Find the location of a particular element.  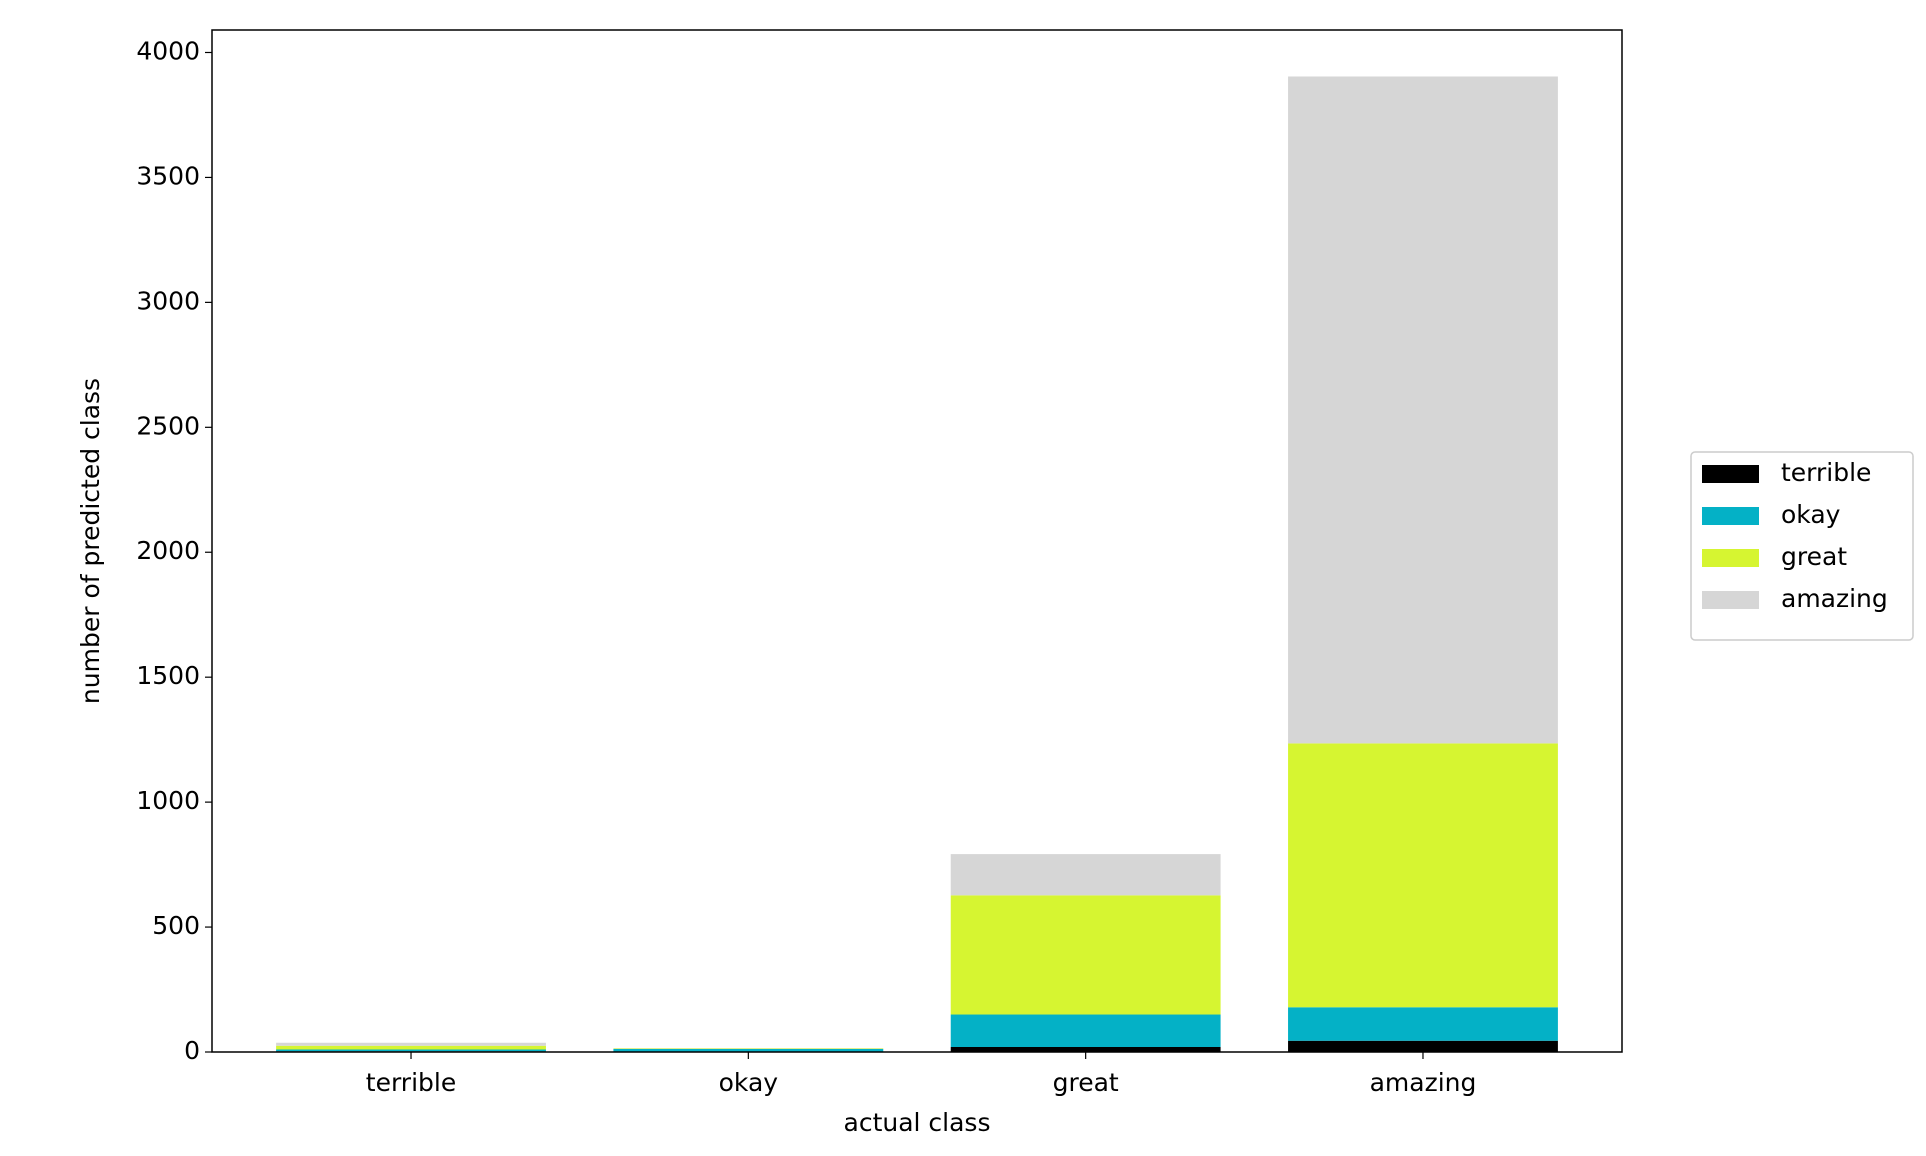

x-axis-label: actual class is located at coordinates (917, 1122).